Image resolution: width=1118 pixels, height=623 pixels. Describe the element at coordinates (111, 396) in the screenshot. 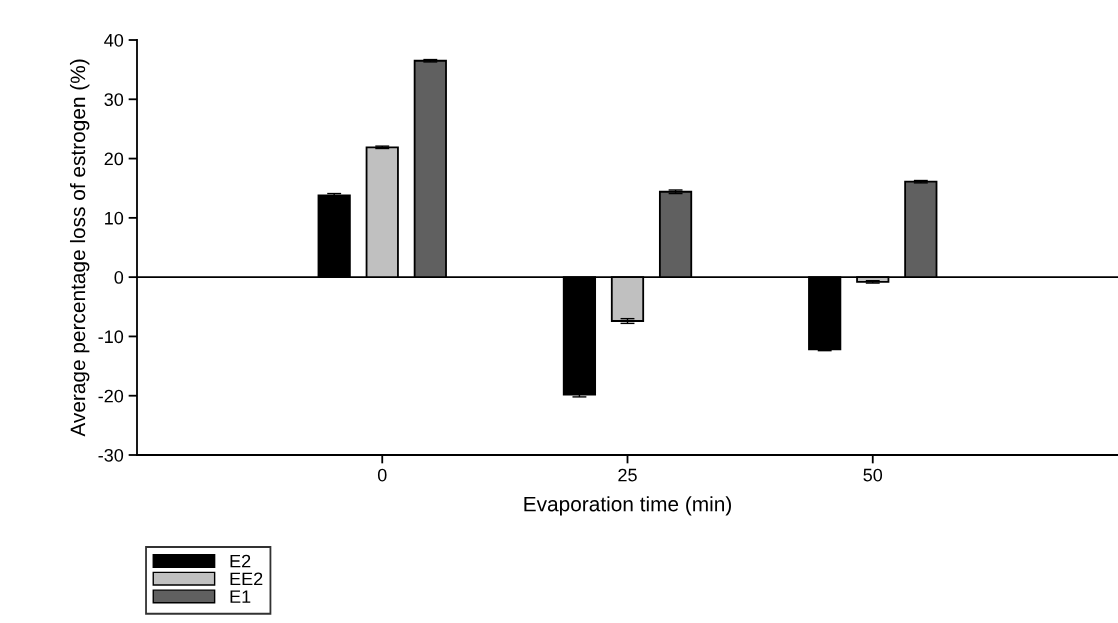

I see `y-tick-label: -20` at that location.